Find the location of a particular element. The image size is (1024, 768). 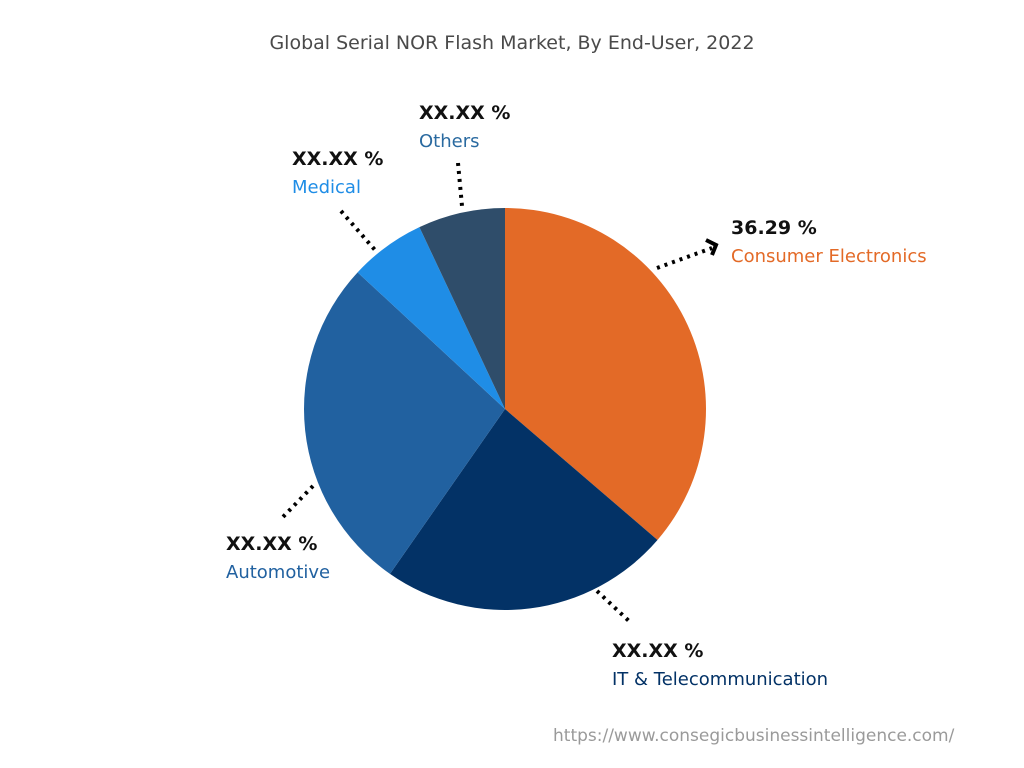

pie-slice-others is located at coordinates (462, 308).